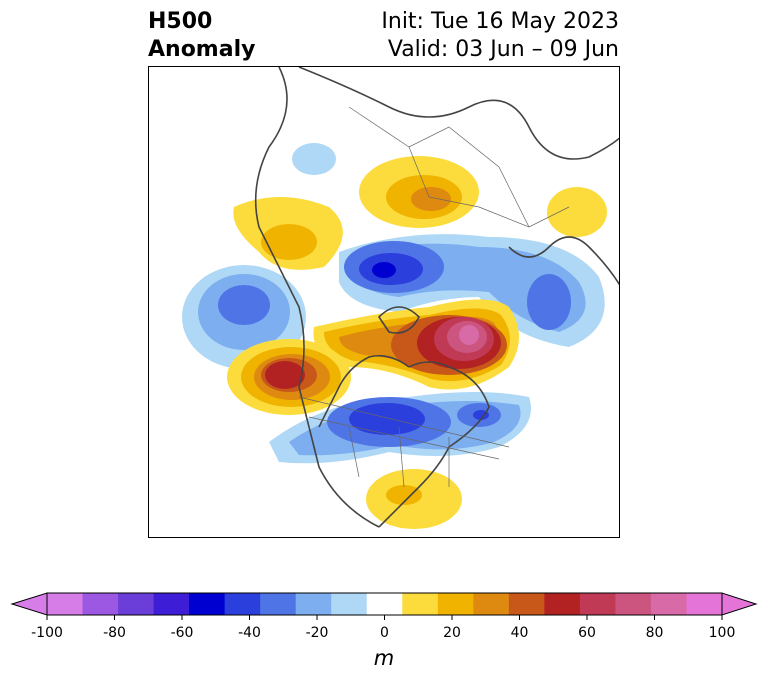  I want to click on colorbar-over-extend, so click(739, 604).